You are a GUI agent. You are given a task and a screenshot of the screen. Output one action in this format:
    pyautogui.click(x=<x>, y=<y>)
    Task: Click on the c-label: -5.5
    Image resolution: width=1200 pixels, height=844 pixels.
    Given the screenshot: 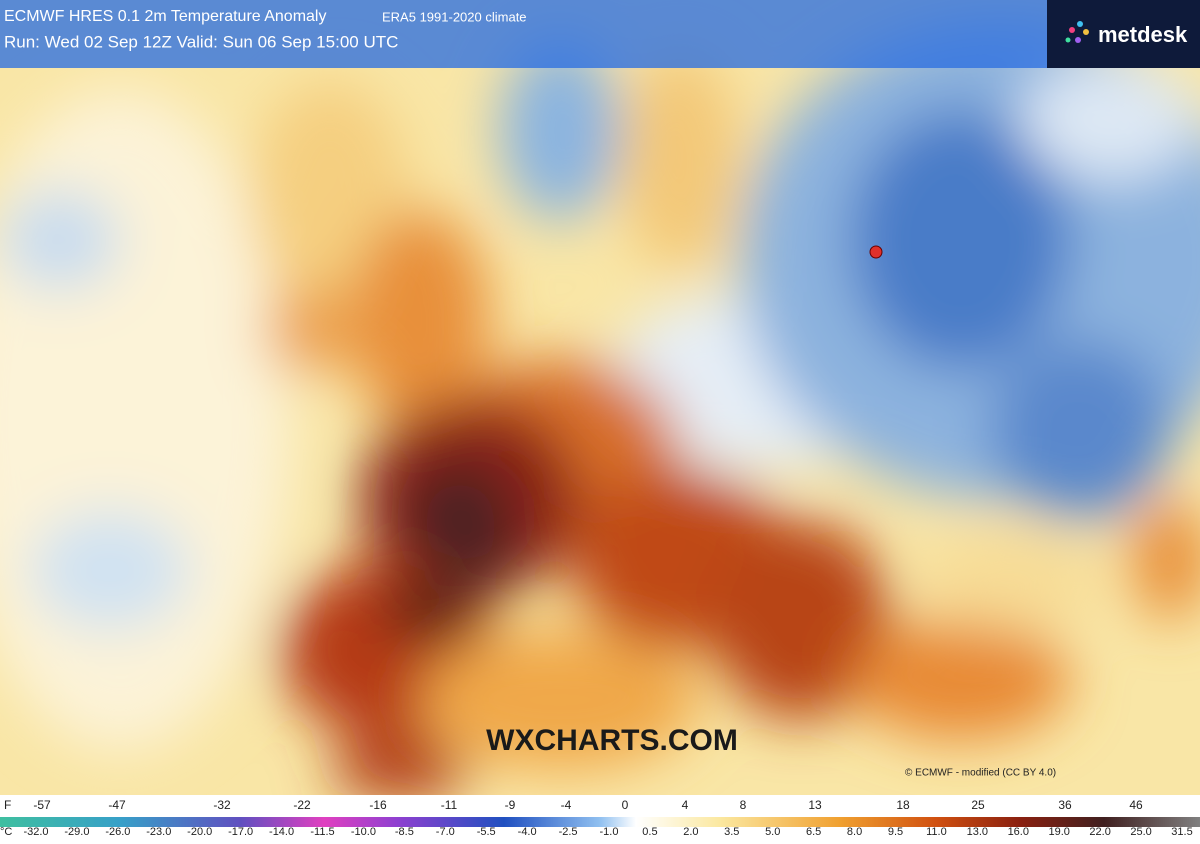 What is the action you would take?
    pyautogui.click(x=486, y=832)
    